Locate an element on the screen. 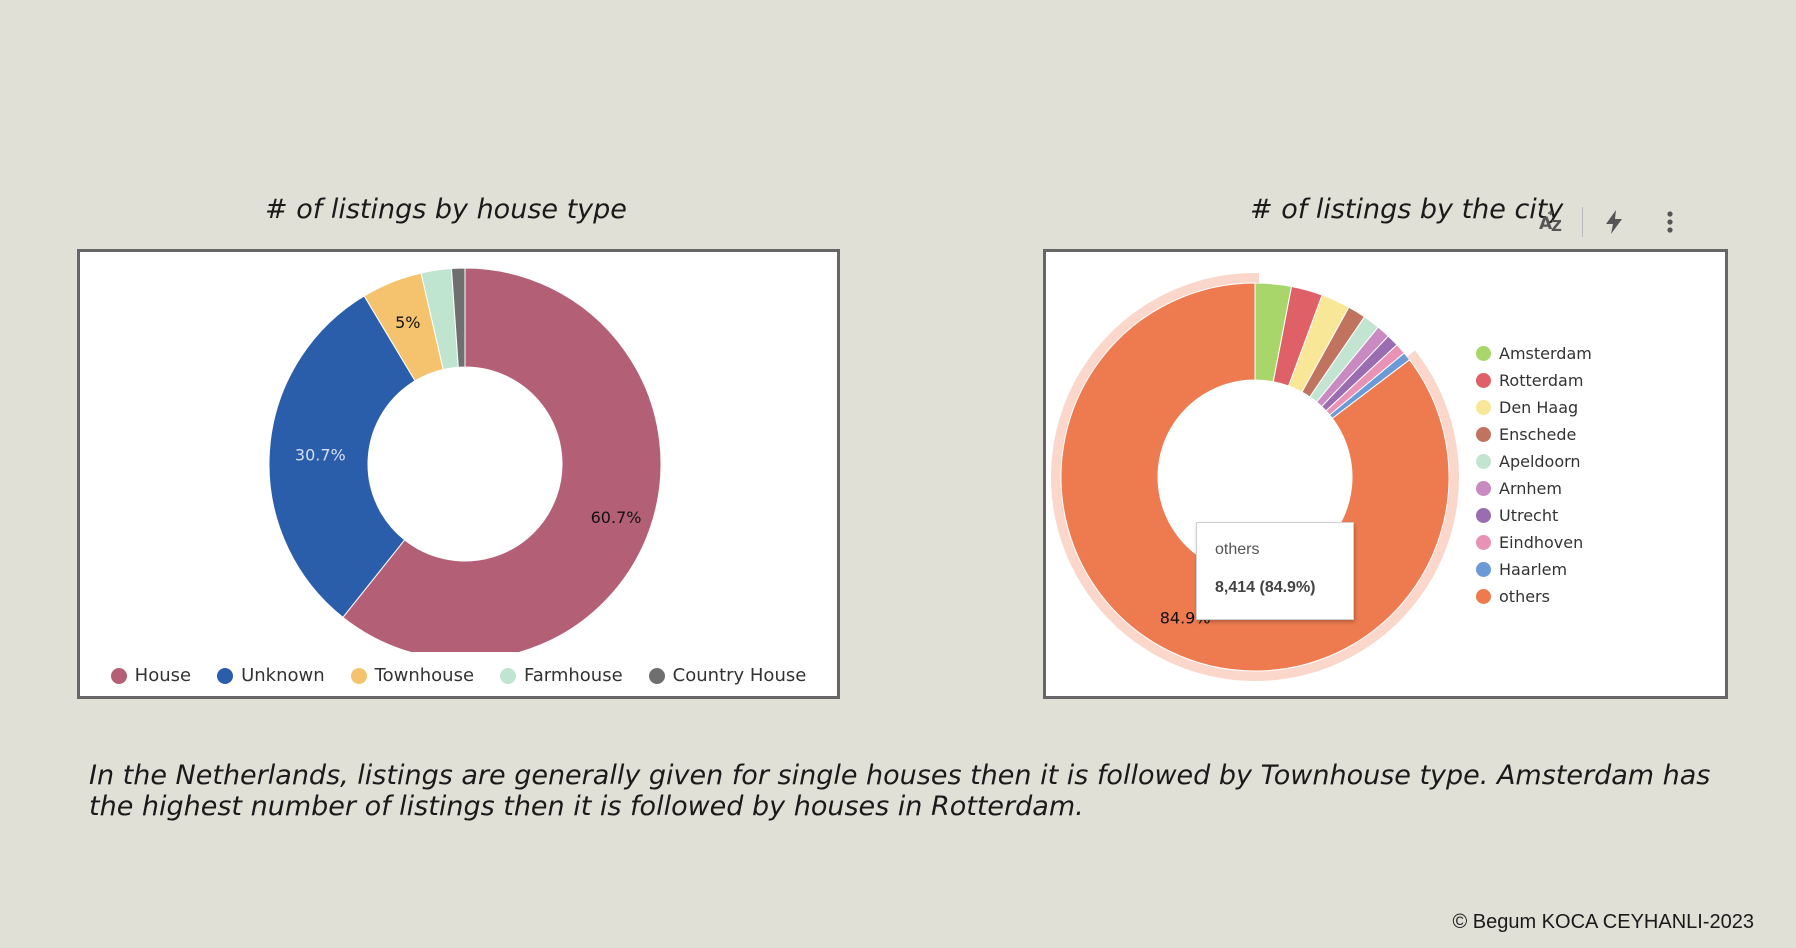 Image resolution: width=1796 pixels, height=948 pixels. chart1-slice-house is located at coordinates (502, 459).